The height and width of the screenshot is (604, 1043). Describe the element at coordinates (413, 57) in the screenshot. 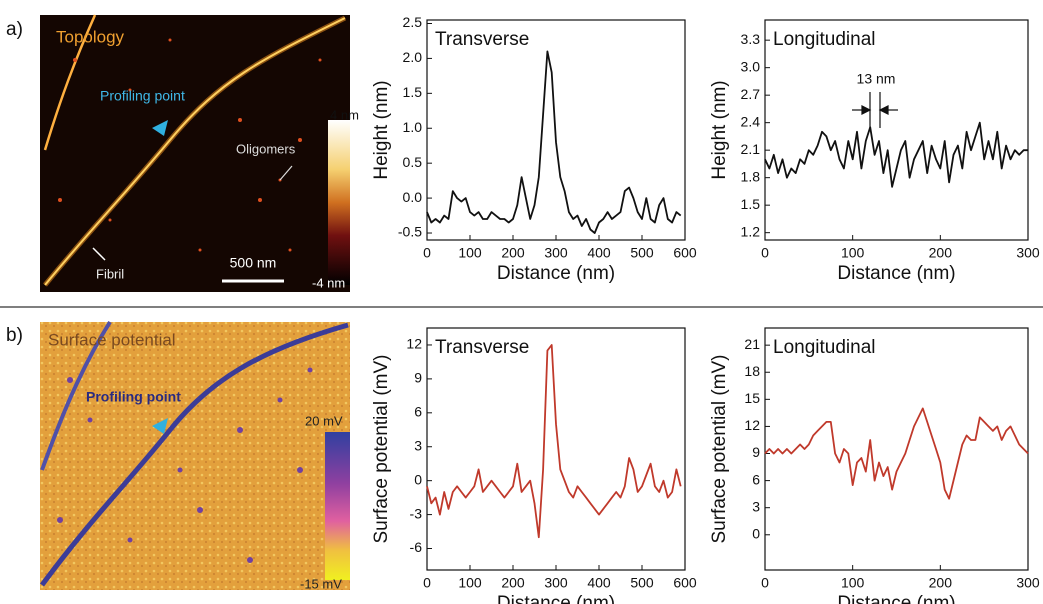

I see `y-tick-label: 2.0` at that location.